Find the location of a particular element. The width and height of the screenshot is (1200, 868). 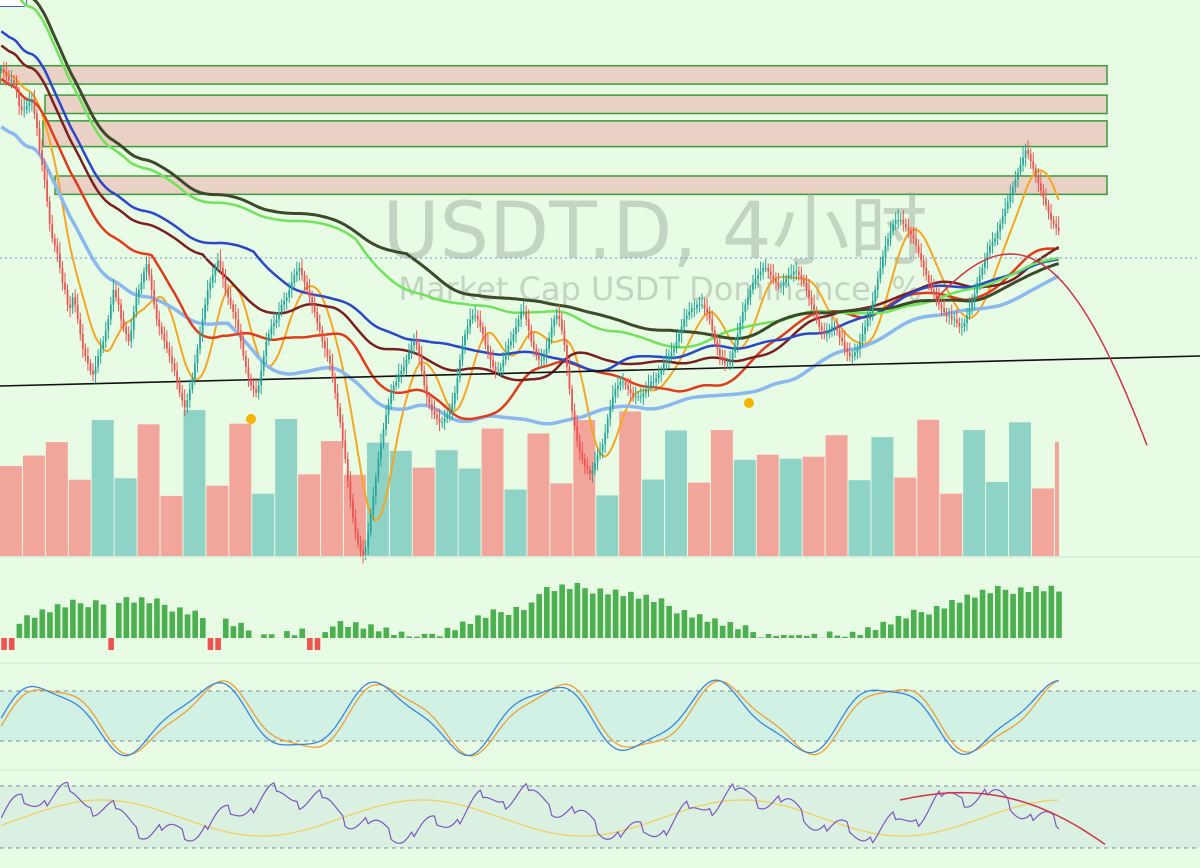

forecast-line is located at coordinates (1041, 349).